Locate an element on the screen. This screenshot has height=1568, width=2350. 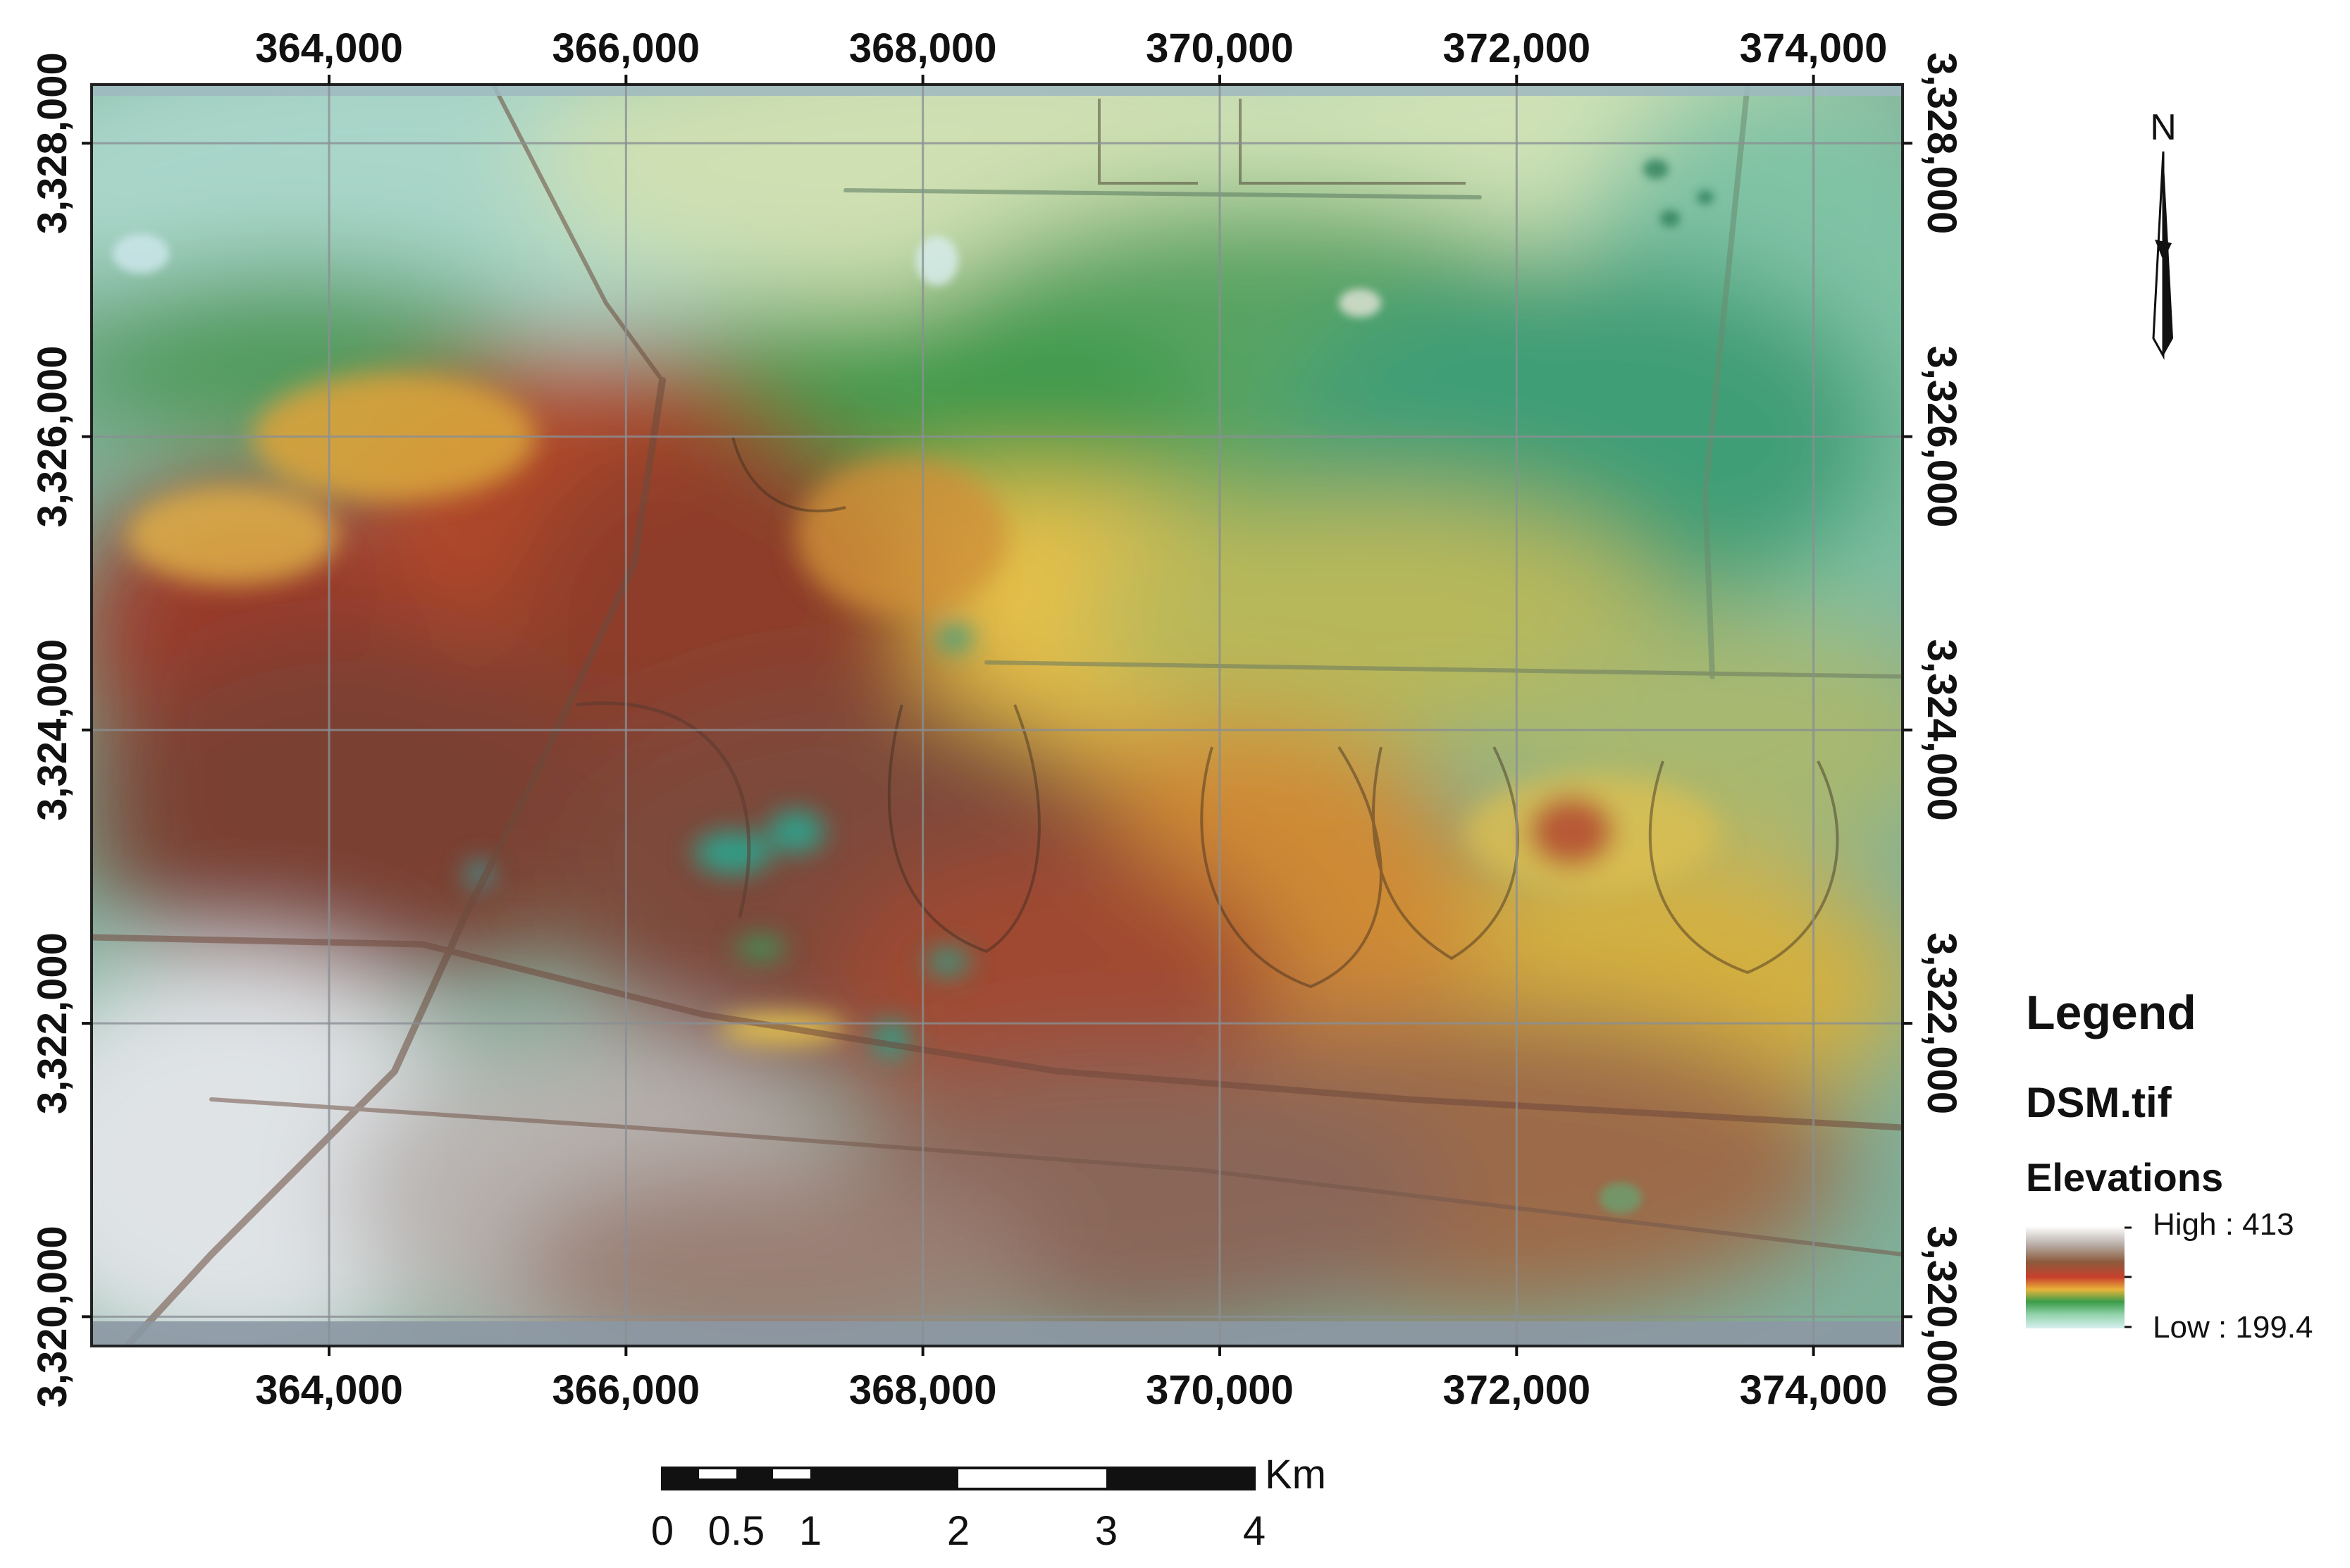
x-tick-label-top: 364,000 is located at coordinates (329, 48).